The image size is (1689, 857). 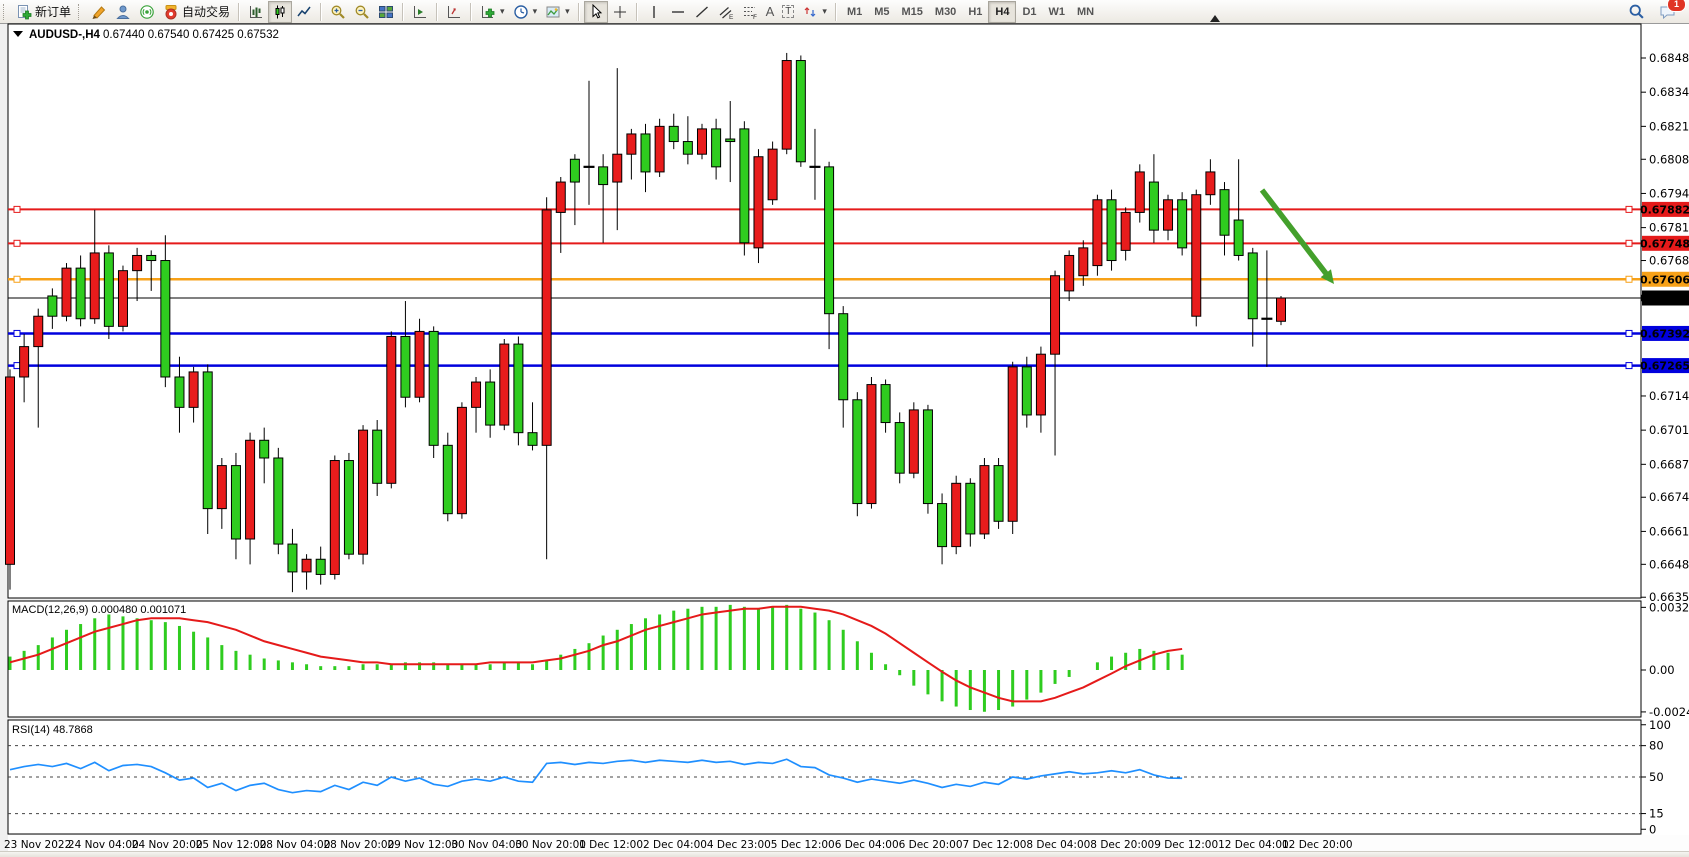 What do you see at coordinates (596, 654) in the screenshot?
I see `macd-signal-line` at bounding box center [596, 654].